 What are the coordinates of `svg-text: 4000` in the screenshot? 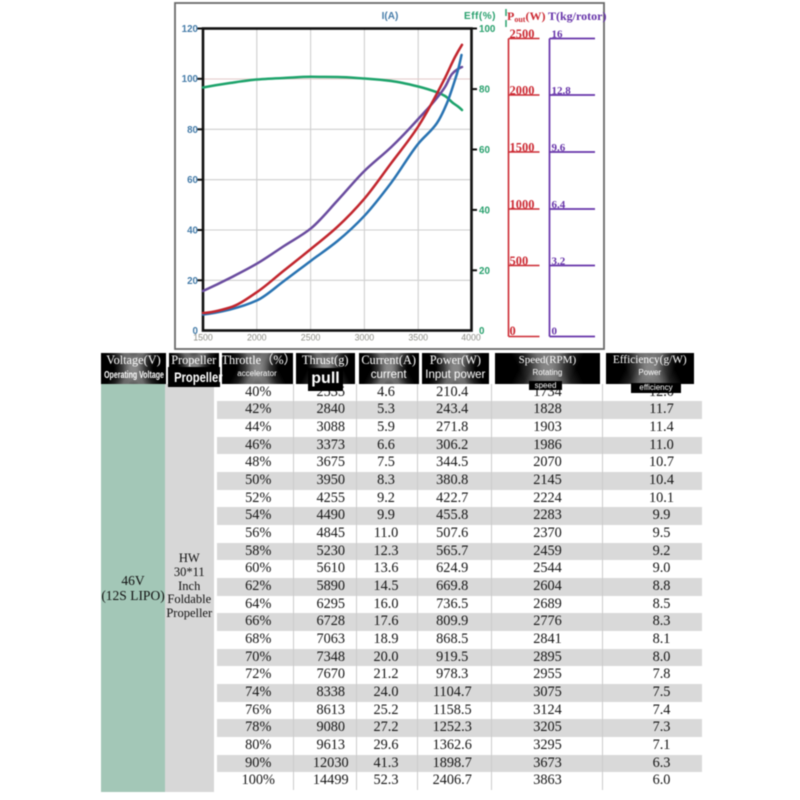 It's located at (471, 338).